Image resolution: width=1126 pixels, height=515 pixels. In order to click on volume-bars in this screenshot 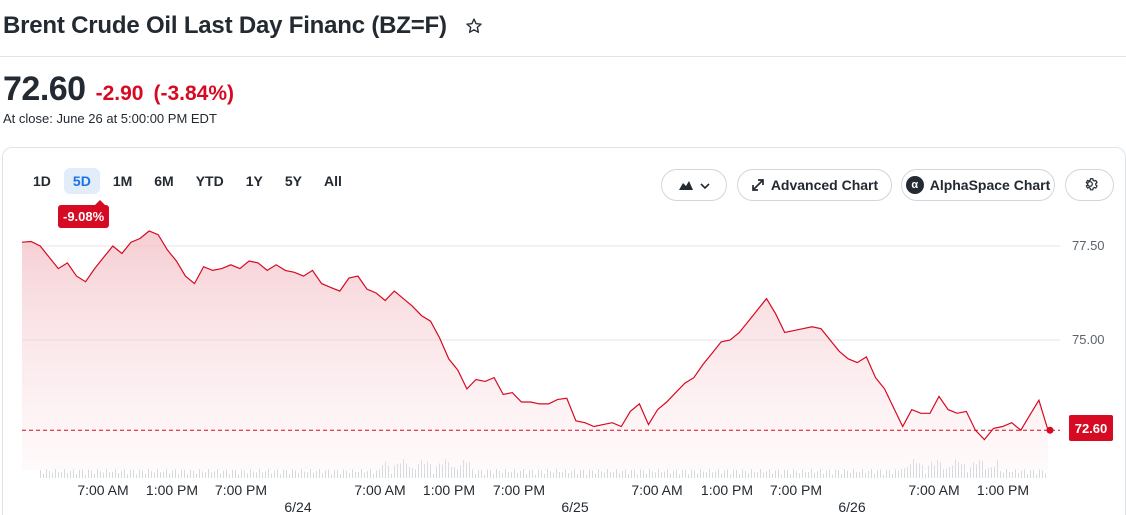, I will do `click(543, 468)`.